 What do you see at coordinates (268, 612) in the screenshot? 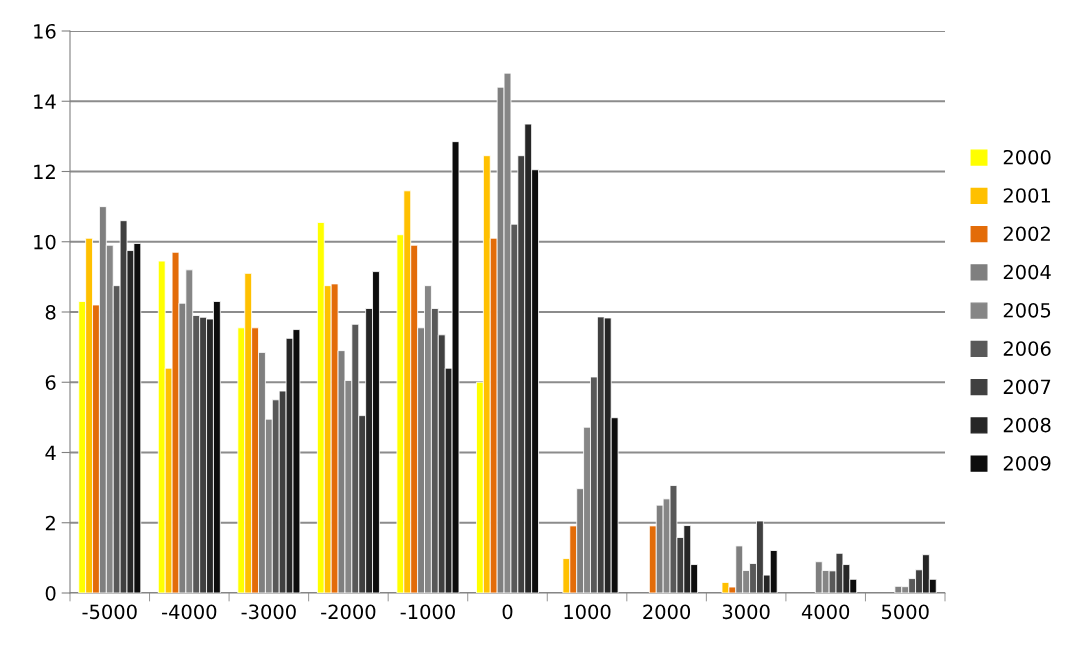
I see `x-tick-label: -3000` at bounding box center [268, 612].